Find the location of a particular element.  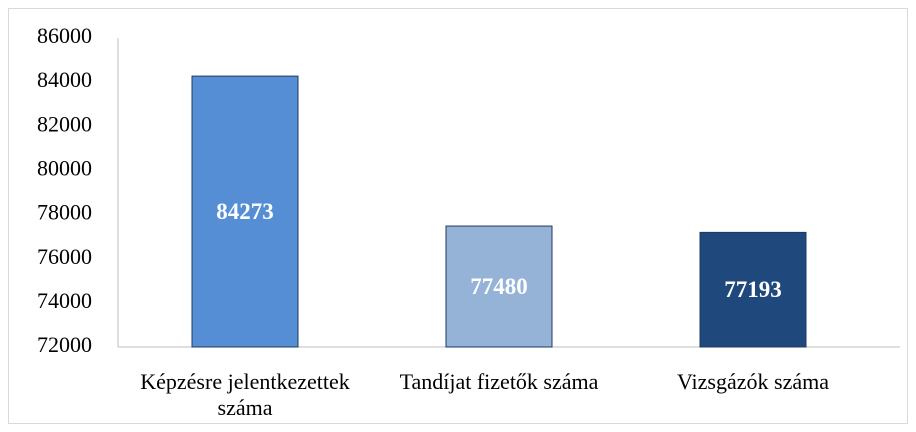

y-tick-label: 80000 is located at coordinates (64, 167).